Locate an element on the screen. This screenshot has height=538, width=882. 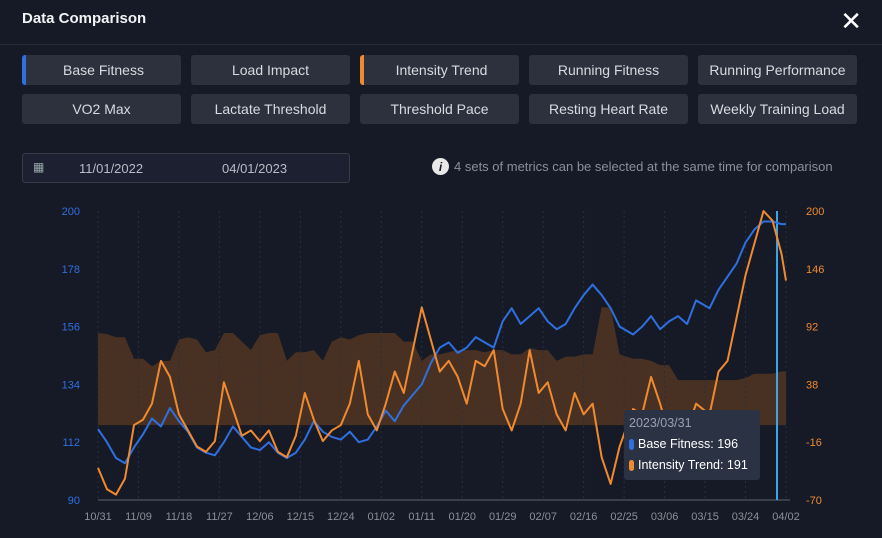
right-tick-label: -16 is located at coordinates (814, 443).